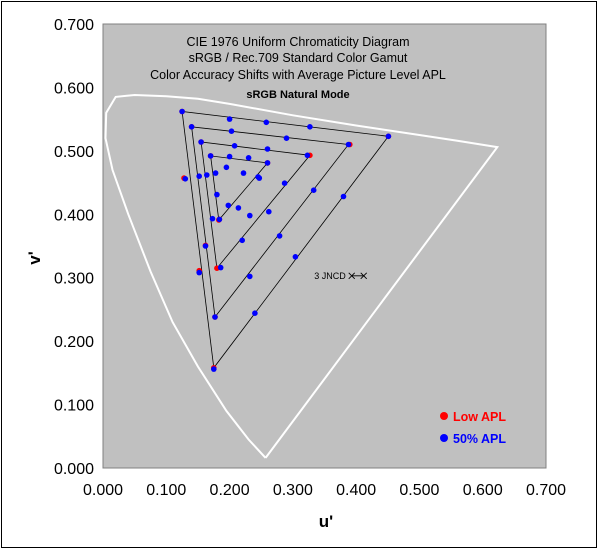 The width and height of the screenshot is (600, 551). I want to click on legend-low-apl-marker, so click(444, 416).